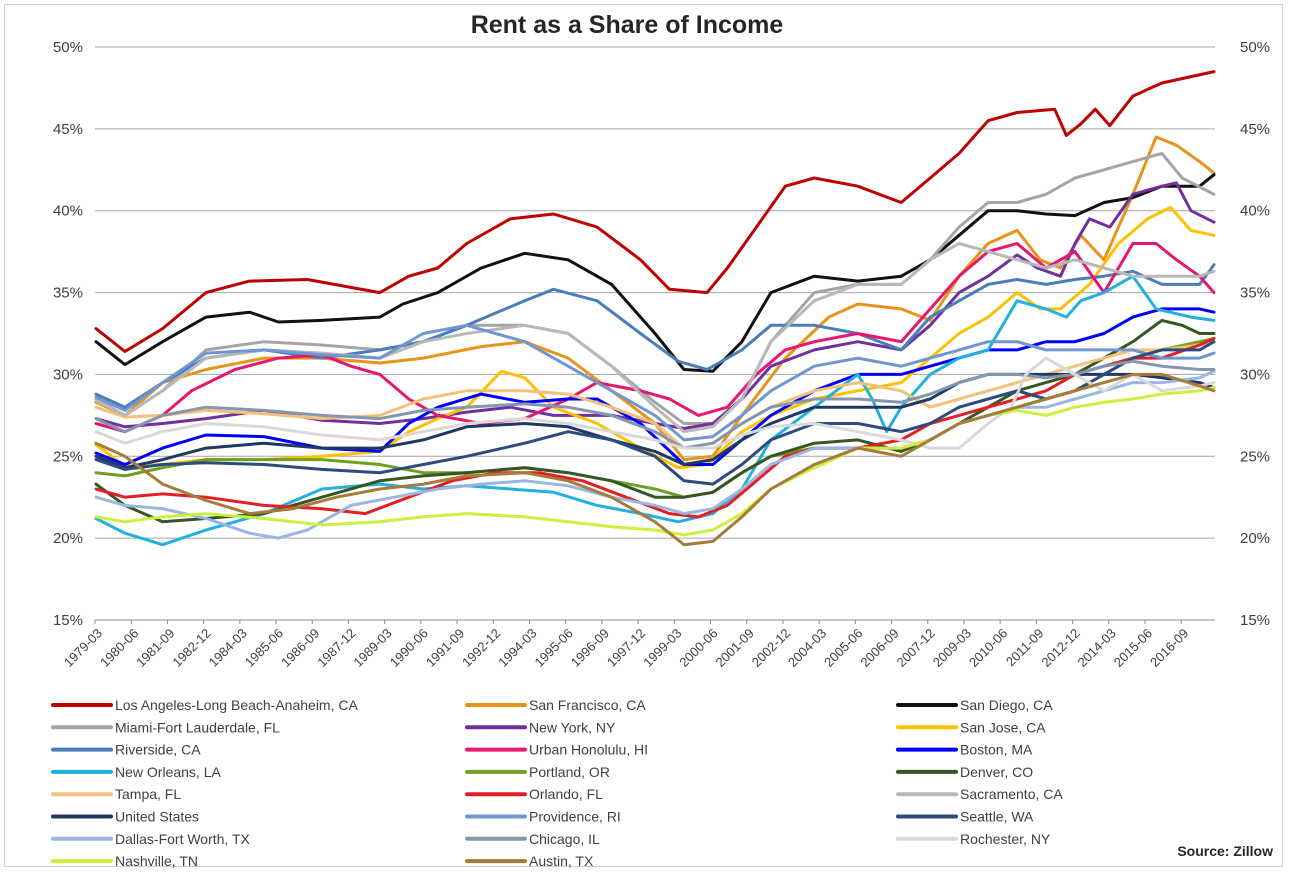 Image resolution: width=1289 pixels, height=873 pixels. I want to click on y-tick-label-left: 25%, so click(68, 456).